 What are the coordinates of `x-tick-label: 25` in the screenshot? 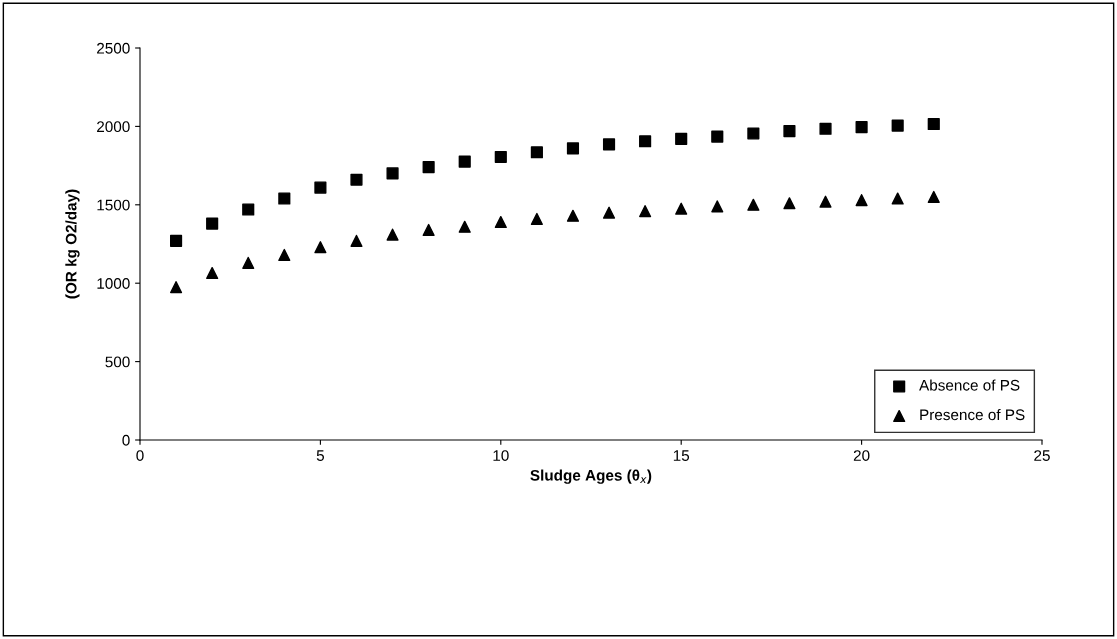 It's located at (1042, 455).